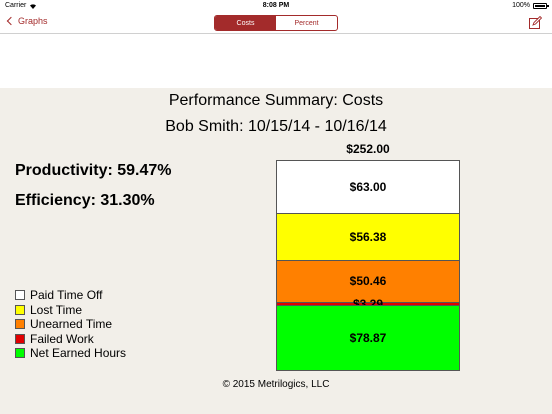 This screenshot has height=414, width=552. I want to click on bar-segment-lost-time: $56.38, so click(368, 236).